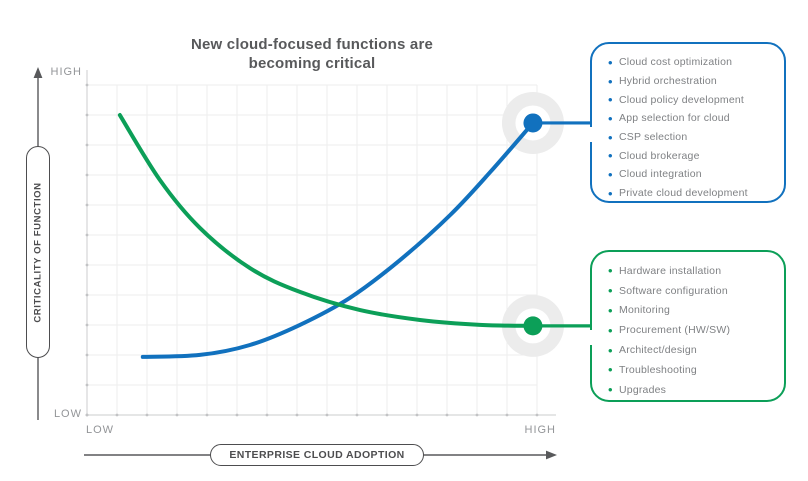 Image resolution: width=808 pixels, height=481 pixels. I want to click on list-item: • Cloud brokerage, so click(693, 155).